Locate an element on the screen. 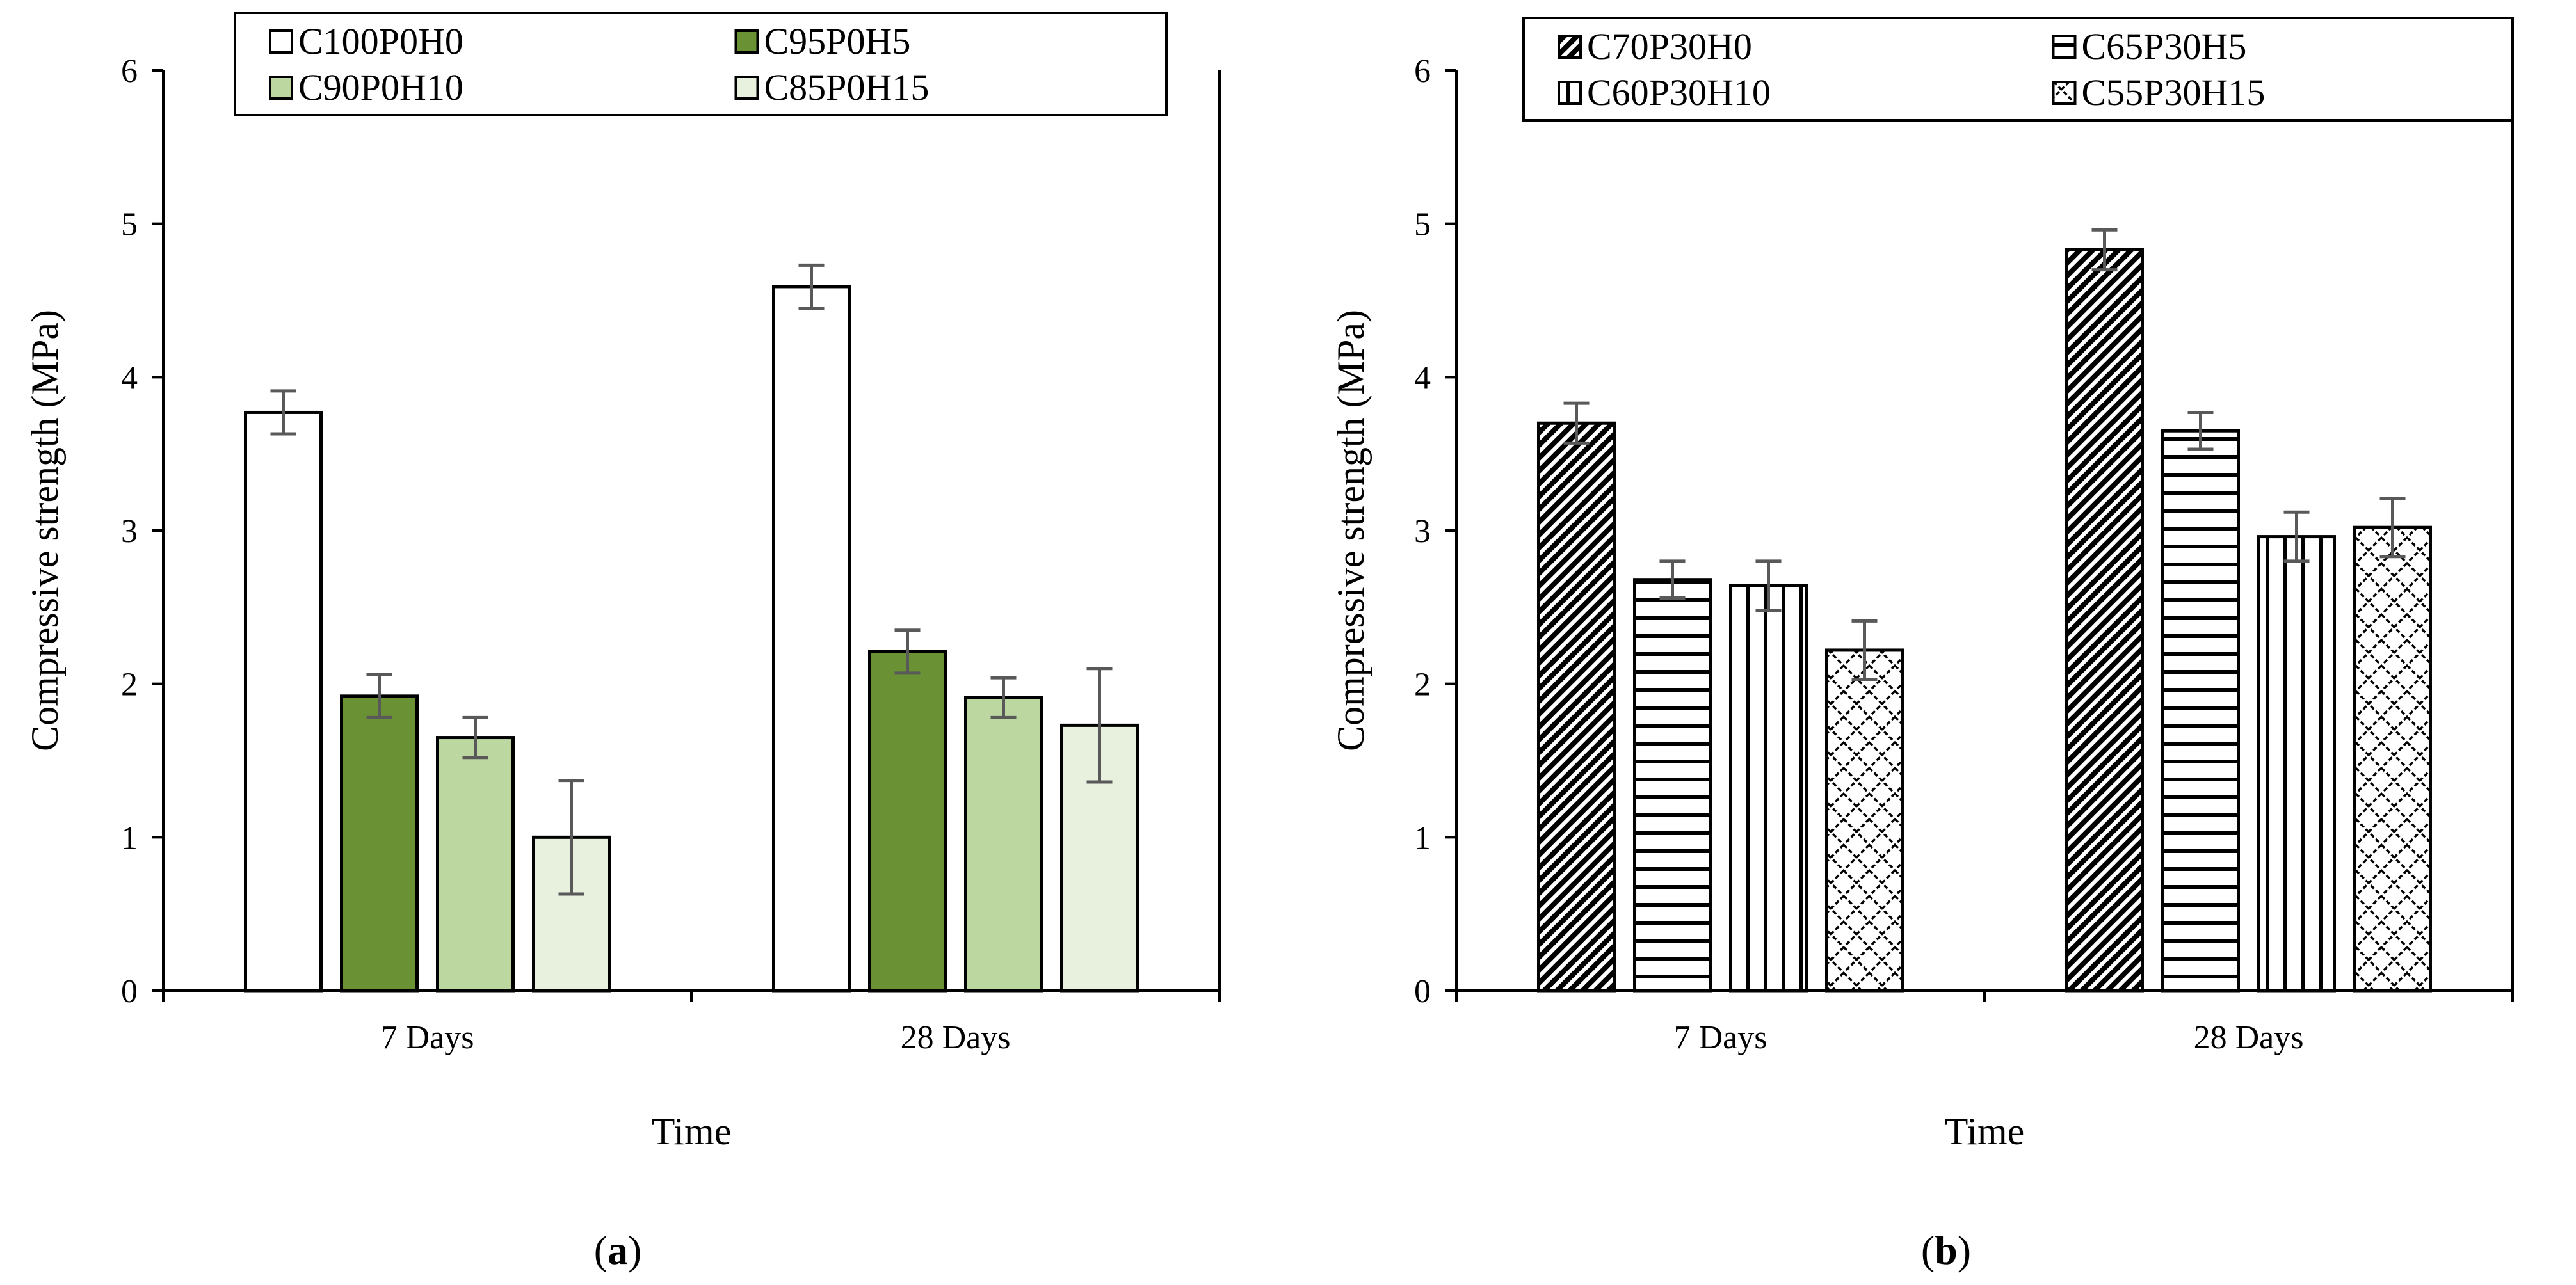 The width and height of the screenshot is (2576, 1285). panel-label-letter: a is located at coordinates (618, 1250).